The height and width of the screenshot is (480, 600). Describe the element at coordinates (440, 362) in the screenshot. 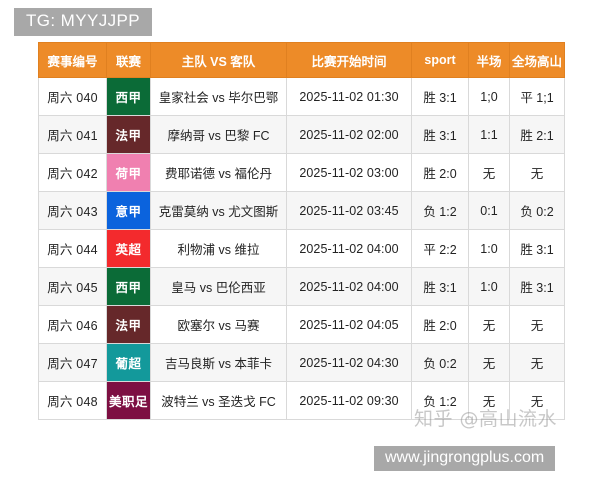

I see `cell-sport: 负 0:2` at that location.